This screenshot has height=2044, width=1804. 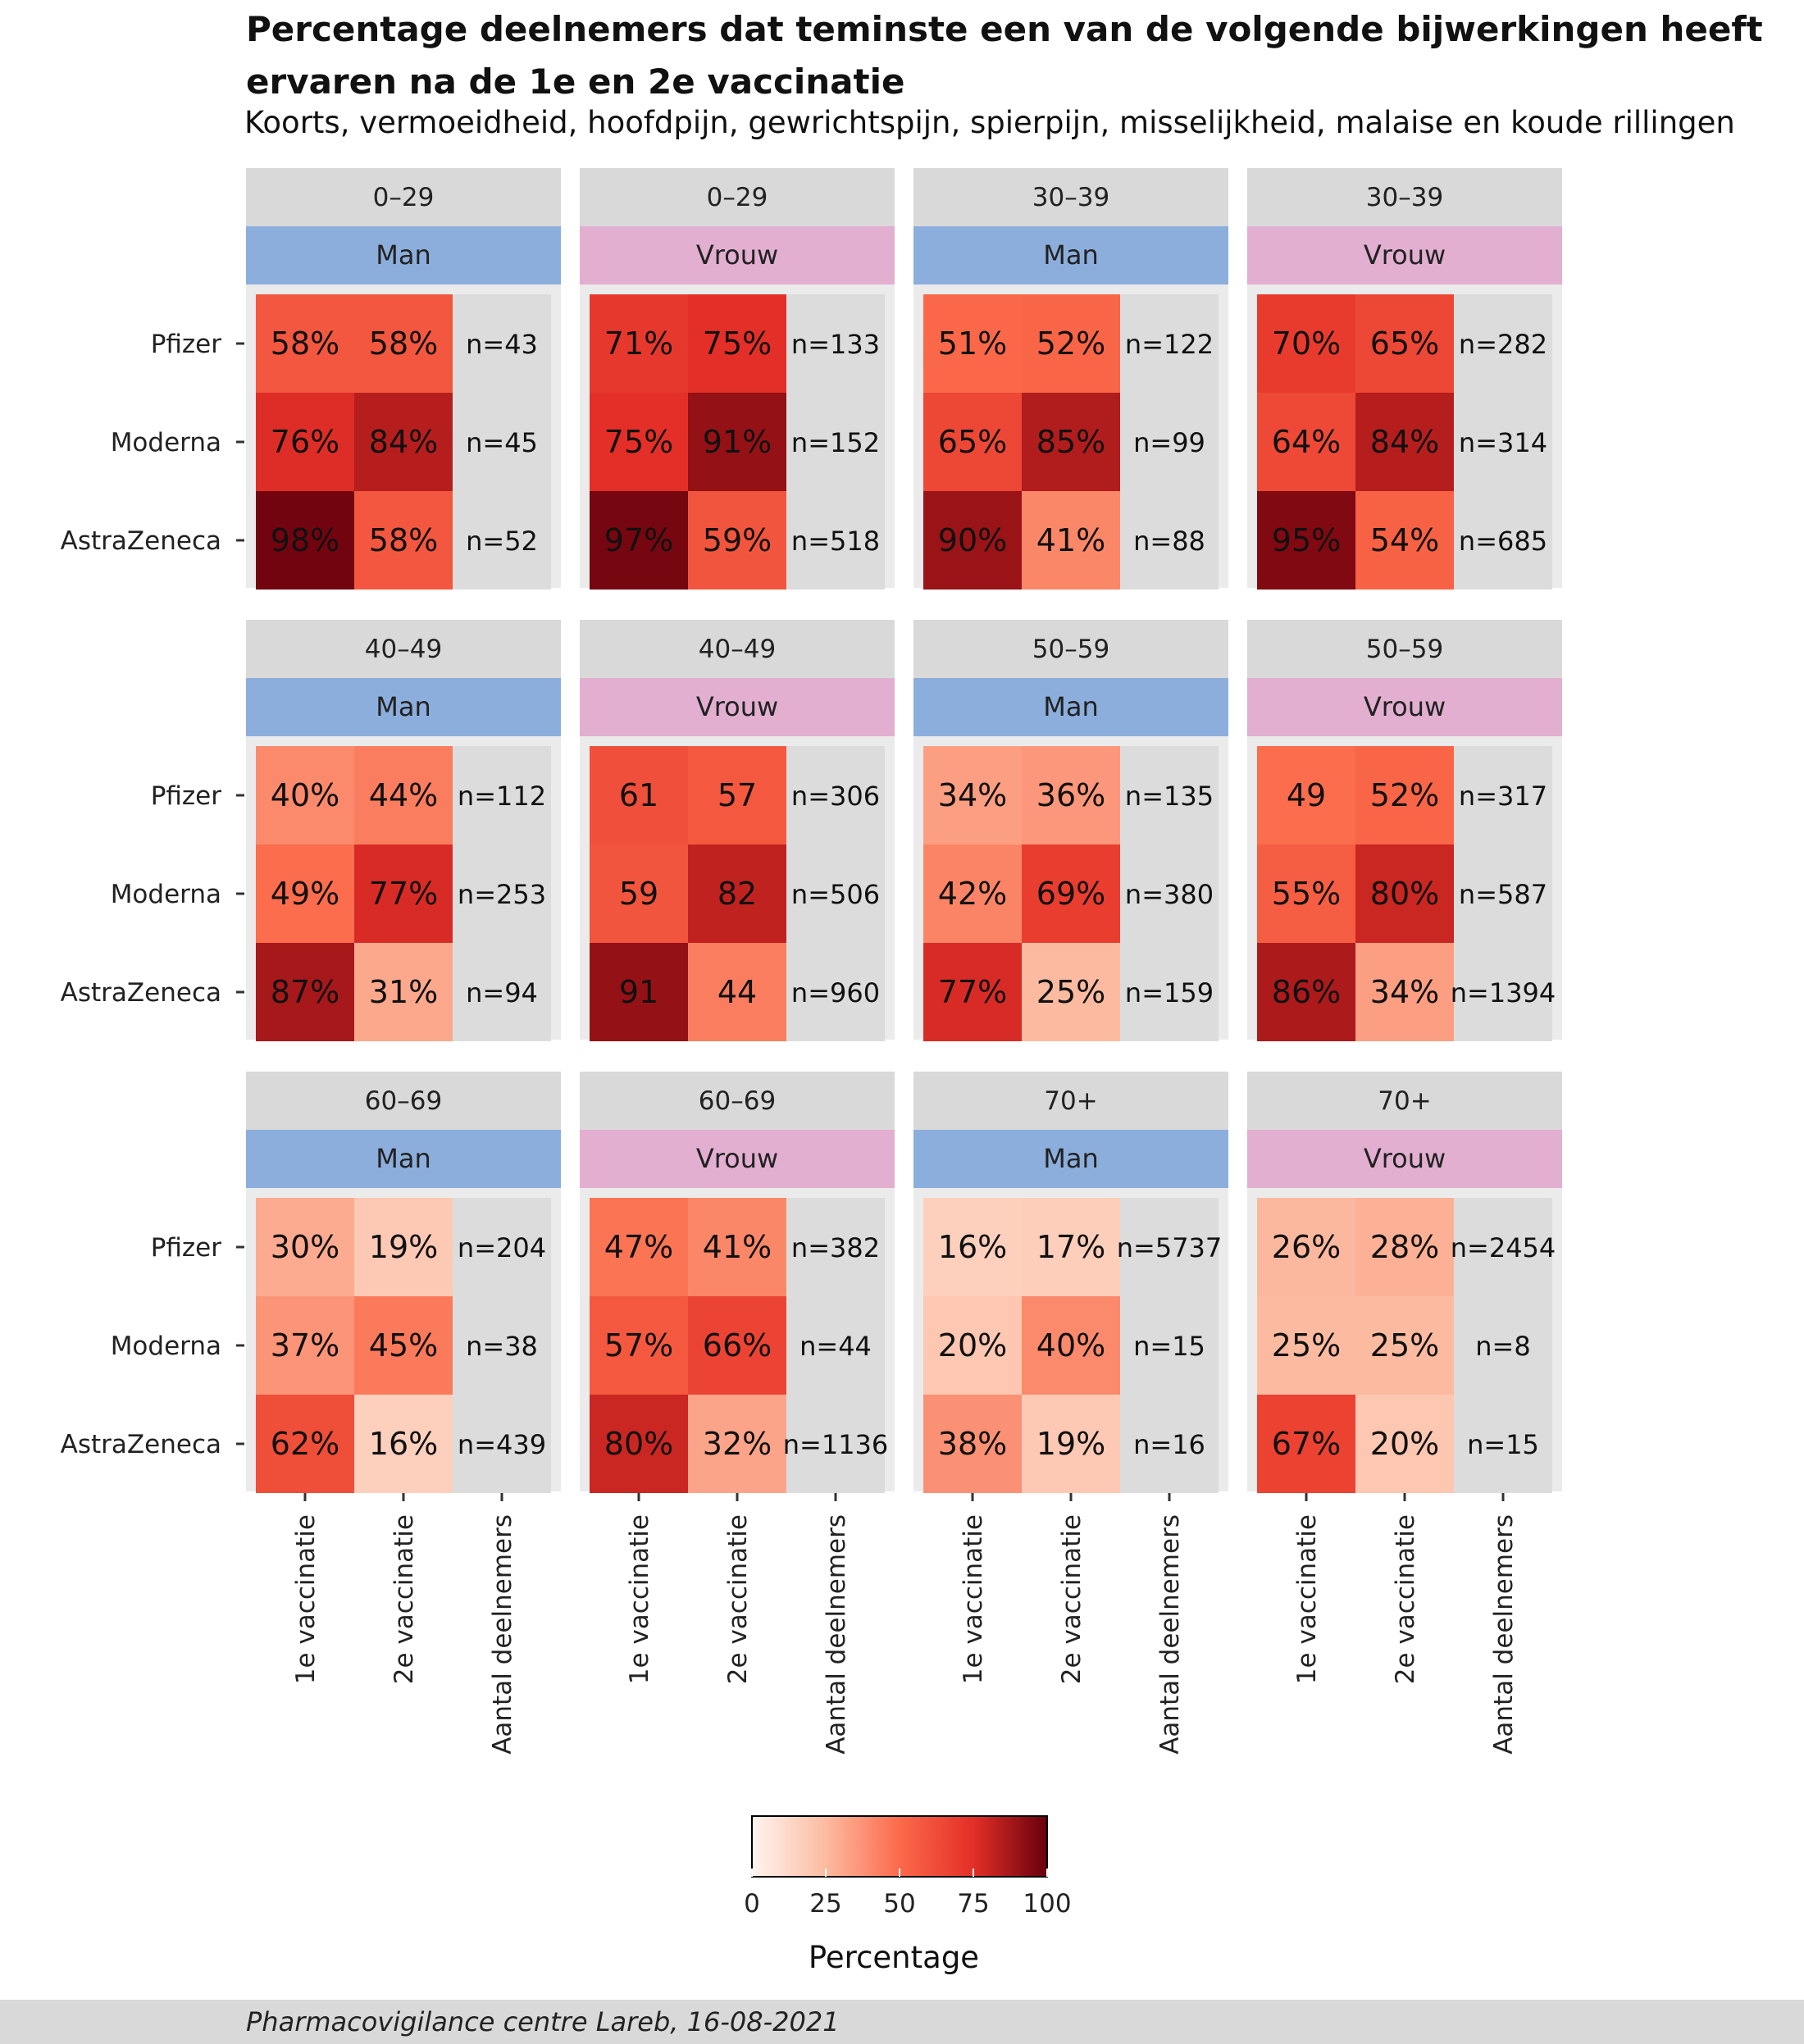 I want to click on count-label: n=282, so click(x=1503, y=344).